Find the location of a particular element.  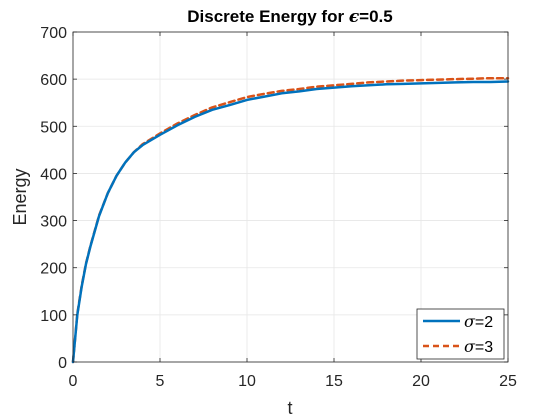

y-tick-label: 600 is located at coordinates (53, 80).